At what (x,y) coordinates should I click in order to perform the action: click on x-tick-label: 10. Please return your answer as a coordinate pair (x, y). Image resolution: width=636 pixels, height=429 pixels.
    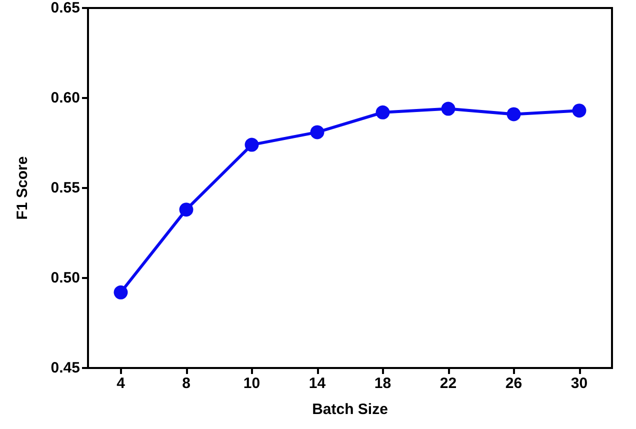
    Looking at the image, I should click on (251, 383).